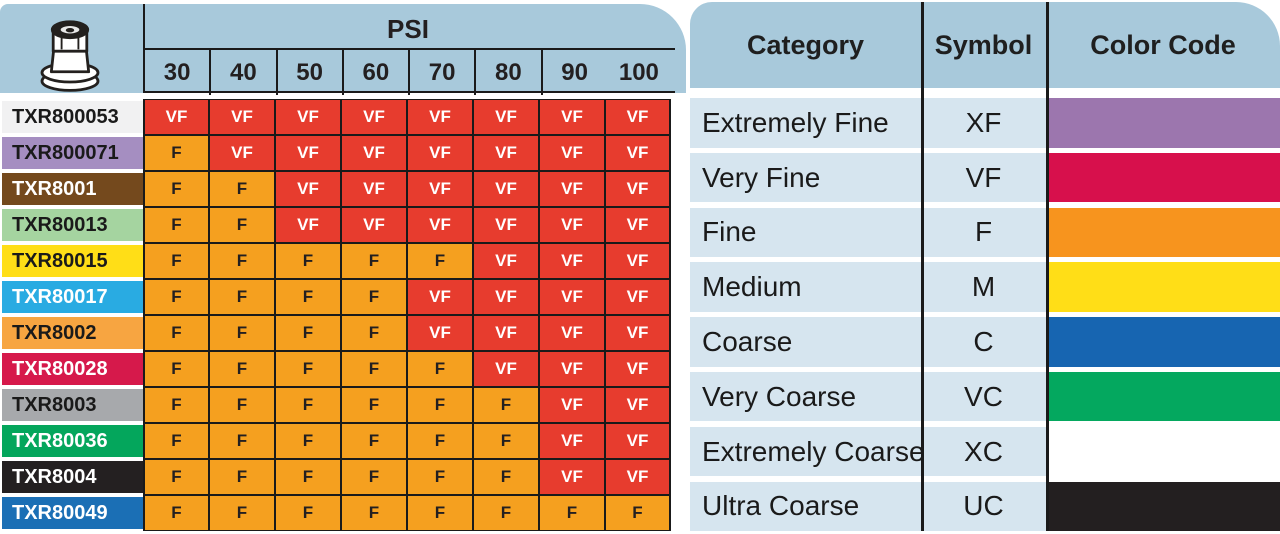 The image size is (1280, 534). Describe the element at coordinates (335, 513) in the screenshot. I see `nozzle-row: TXR80049 F F F F F F F F` at that location.